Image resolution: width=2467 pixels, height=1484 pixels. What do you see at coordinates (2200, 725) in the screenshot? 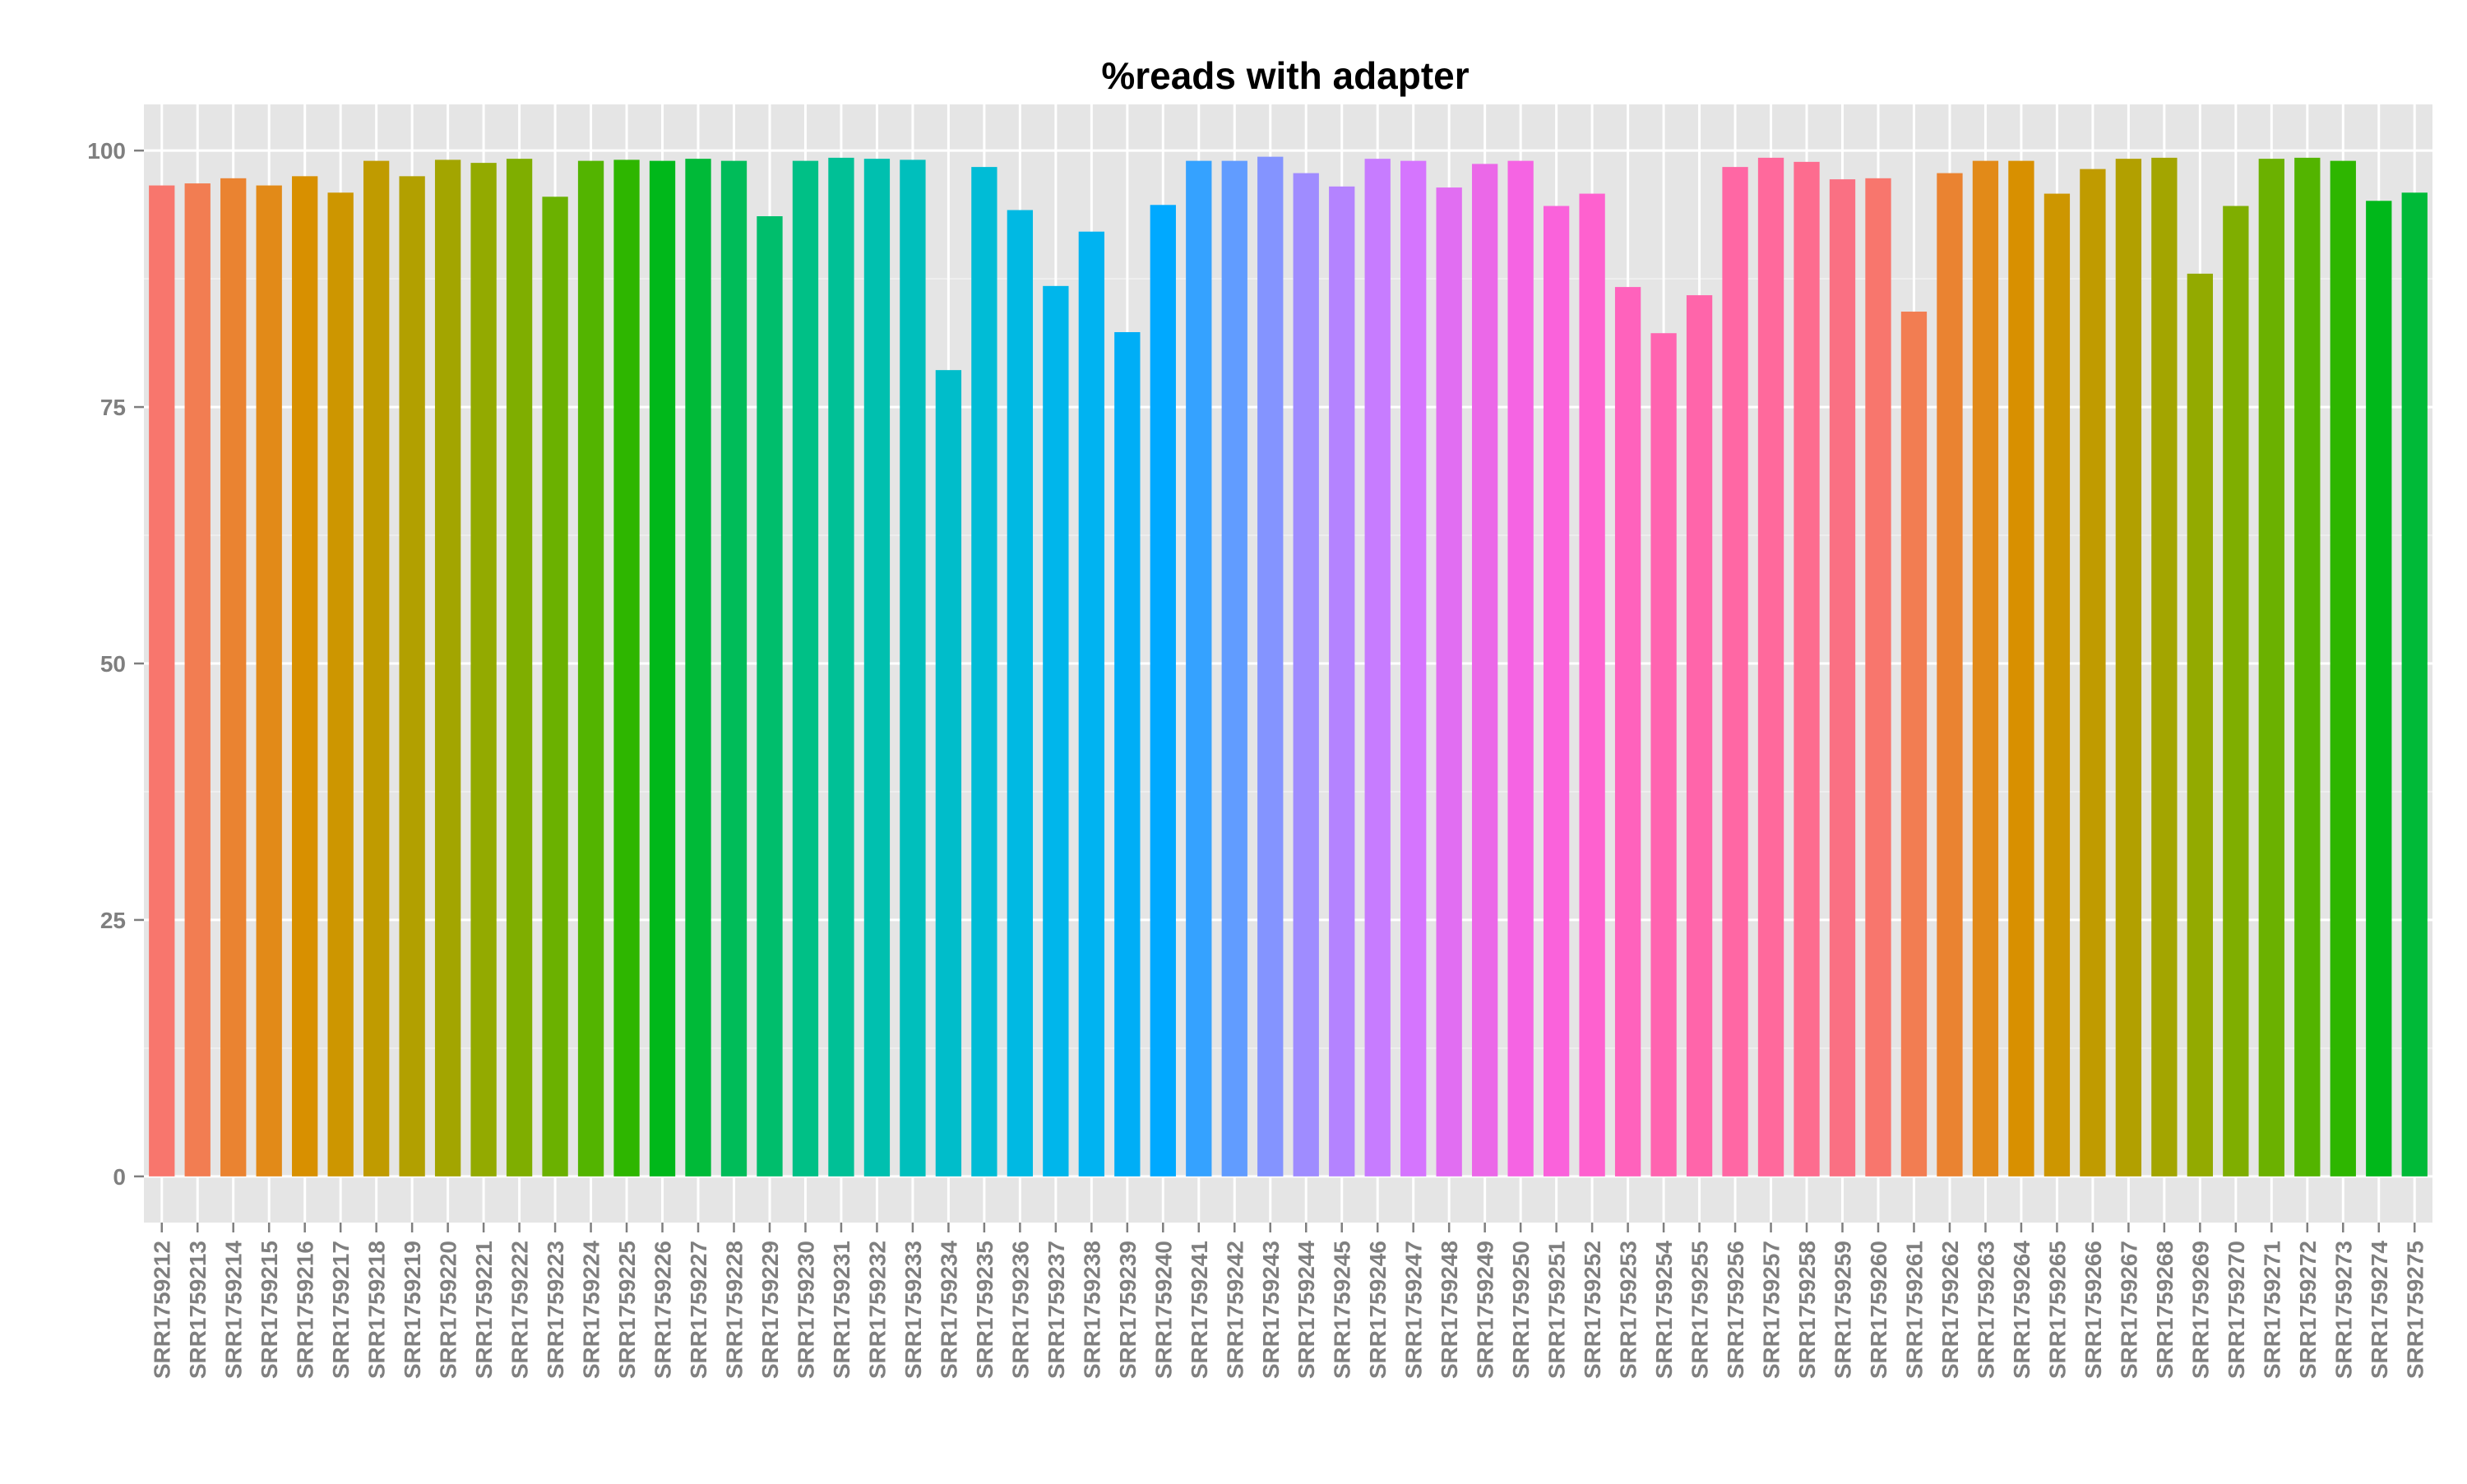
I see `bar-SRR1759269` at bounding box center [2200, 725].